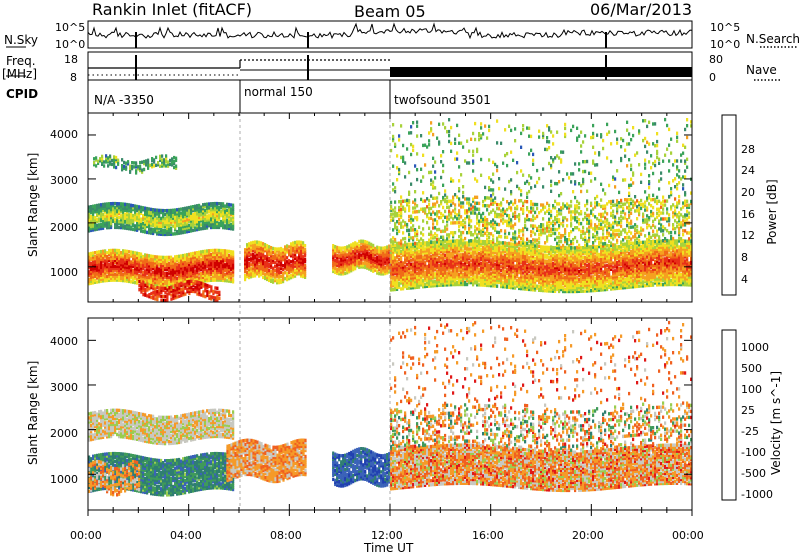 This screenshot has height=555, width=800. I want to click on noise-line, so click(390, 32).